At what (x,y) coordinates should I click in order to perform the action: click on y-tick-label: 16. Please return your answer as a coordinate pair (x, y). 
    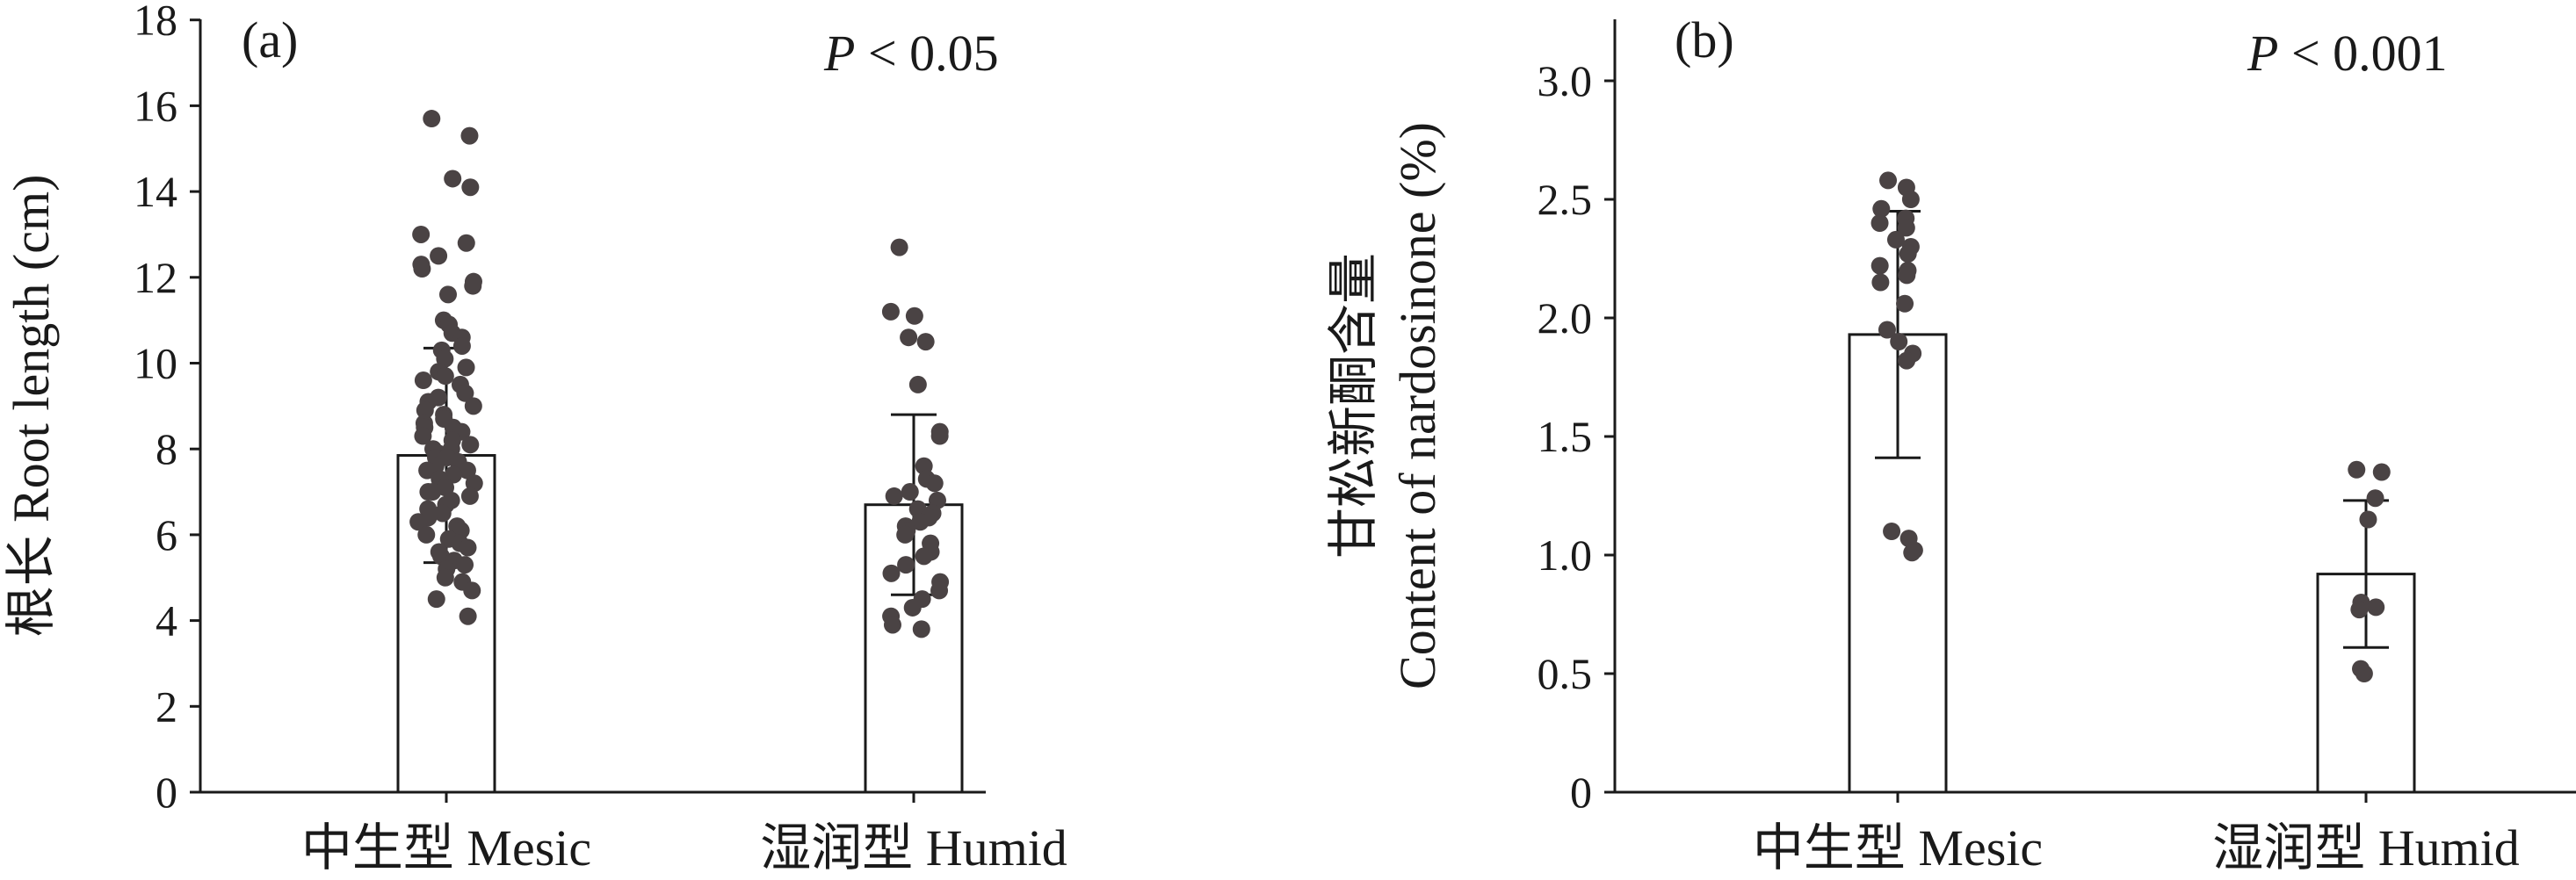
    Looking at the image, I should click on (155, 105).